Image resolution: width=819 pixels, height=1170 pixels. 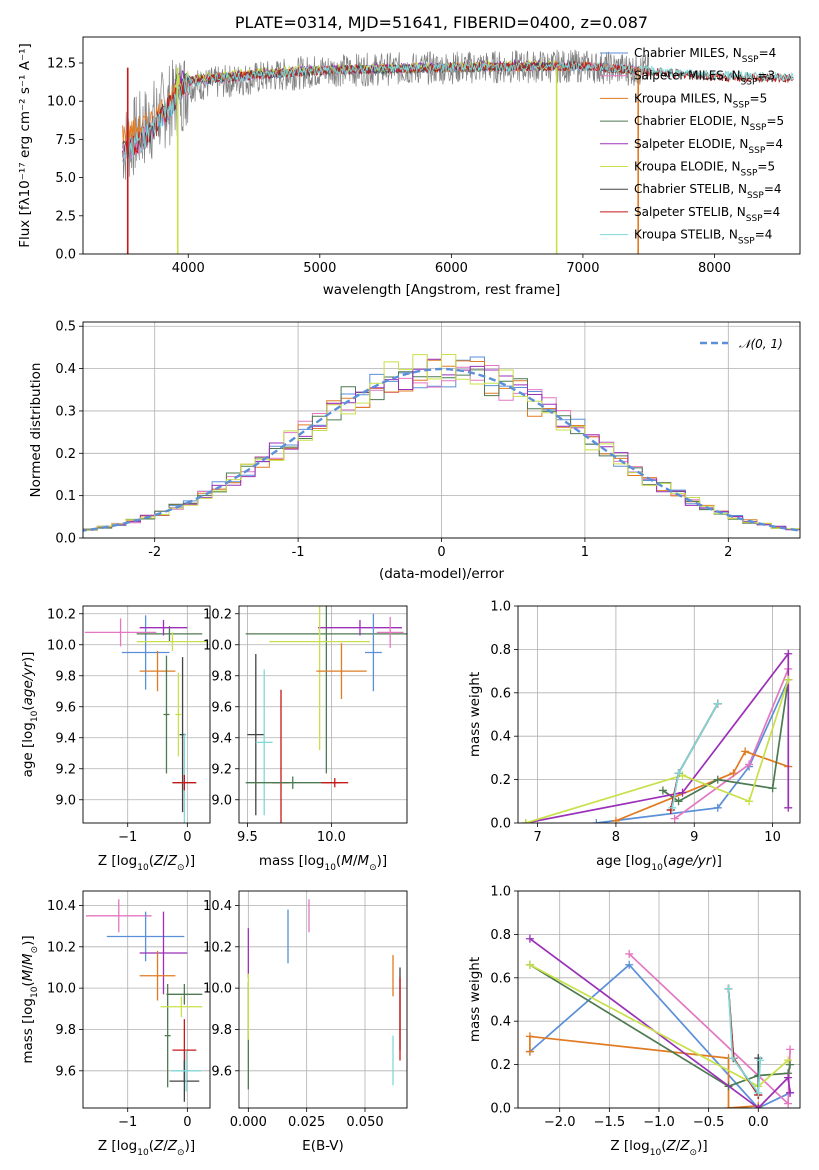 What do you see at coordinates (154, 552) in the screenshot?
I see `residuals-xtick-label: -2` at bounding box center [154, 552].